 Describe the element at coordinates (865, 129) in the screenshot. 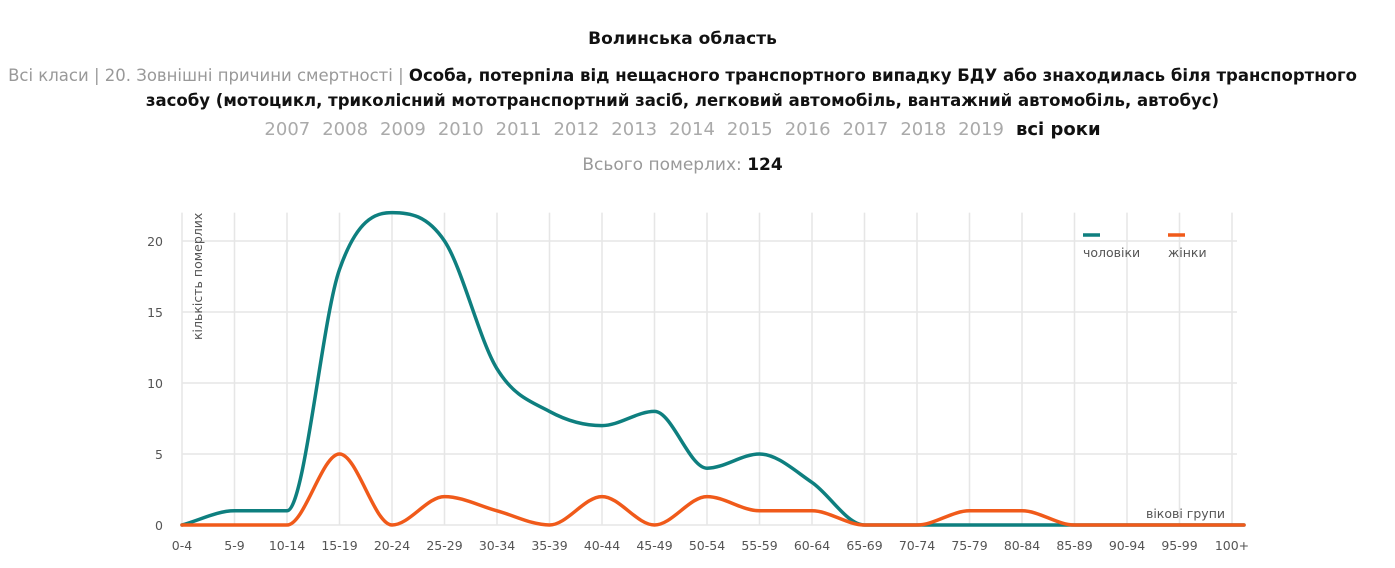

I see `year-option: 2017` at that location.